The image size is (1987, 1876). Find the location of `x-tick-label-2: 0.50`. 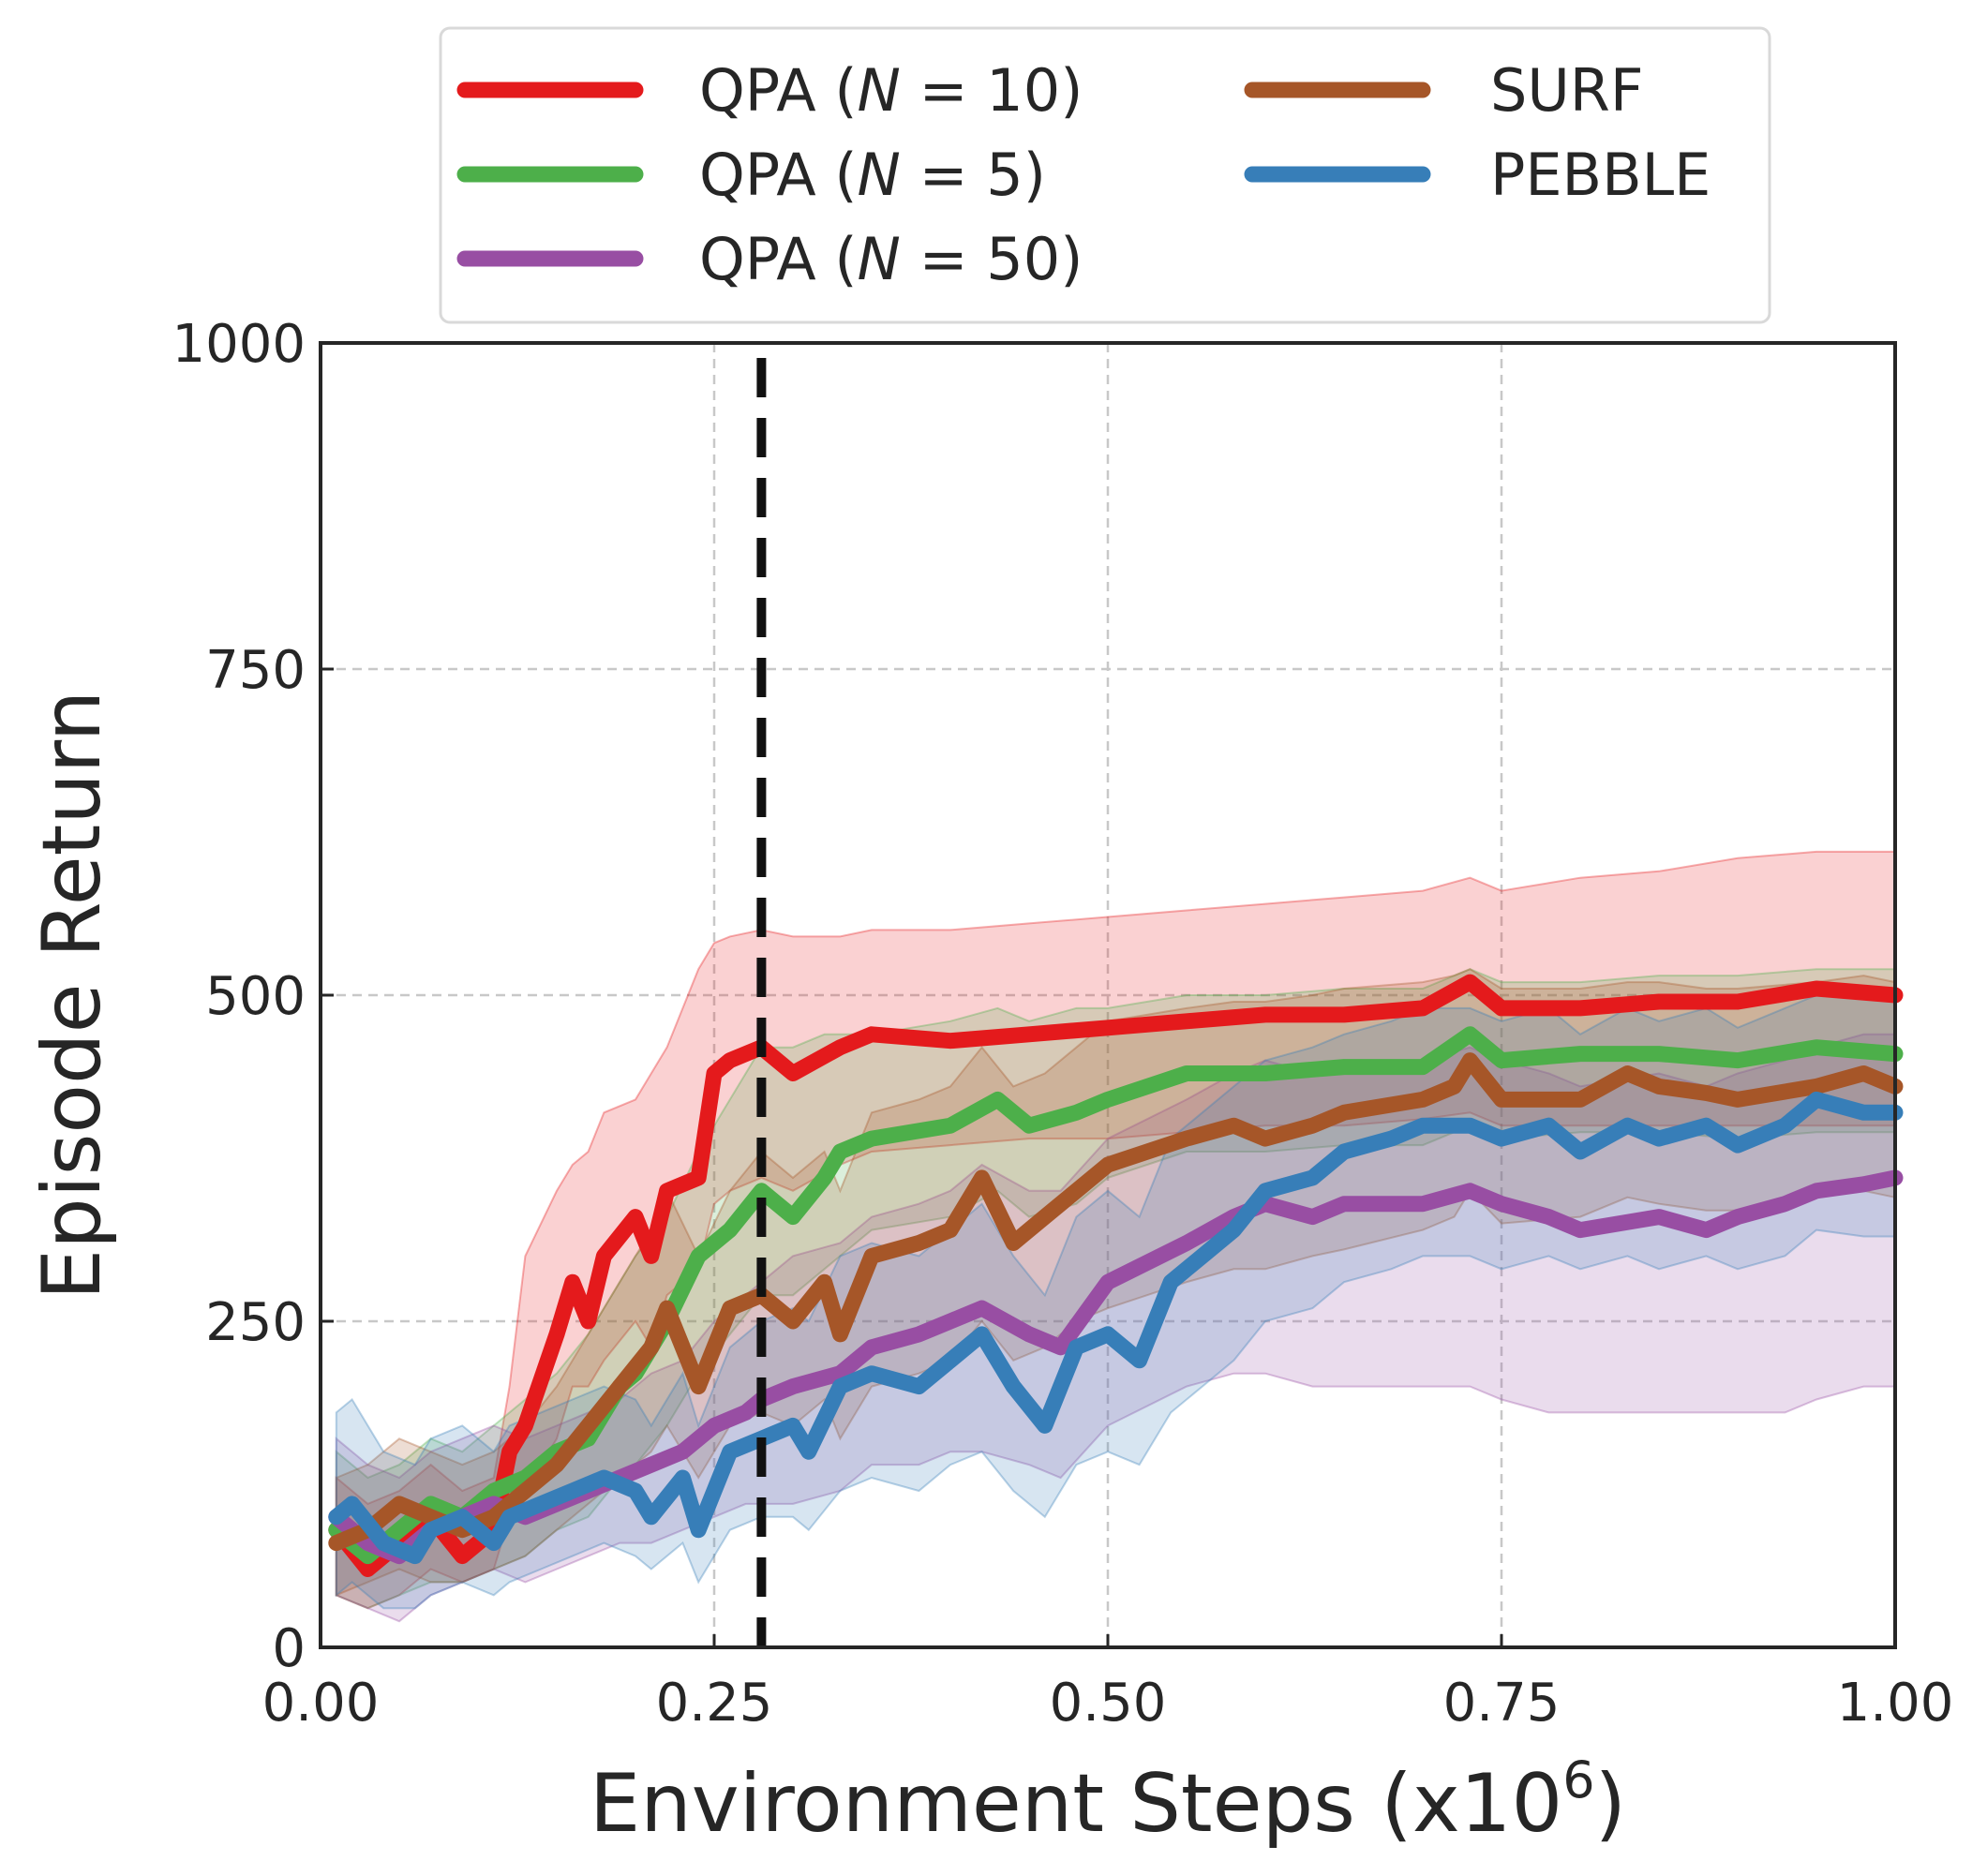

x-tick-label-2: 0.50 is located at coordinates (1108, 1704).